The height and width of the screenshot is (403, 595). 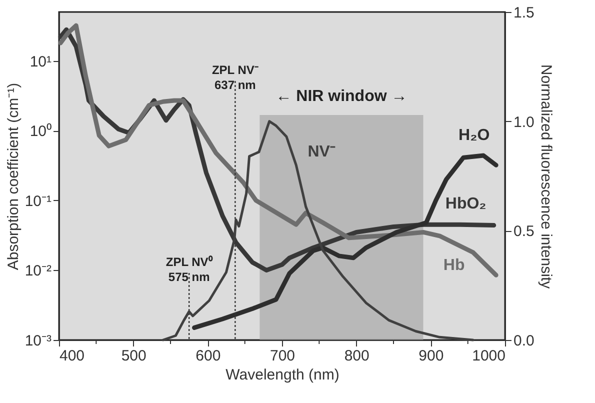 What do you see at coordinates (133, 356) in the screenshot?
I see `x-tick-label: 500` at bounding box center [133, 356].